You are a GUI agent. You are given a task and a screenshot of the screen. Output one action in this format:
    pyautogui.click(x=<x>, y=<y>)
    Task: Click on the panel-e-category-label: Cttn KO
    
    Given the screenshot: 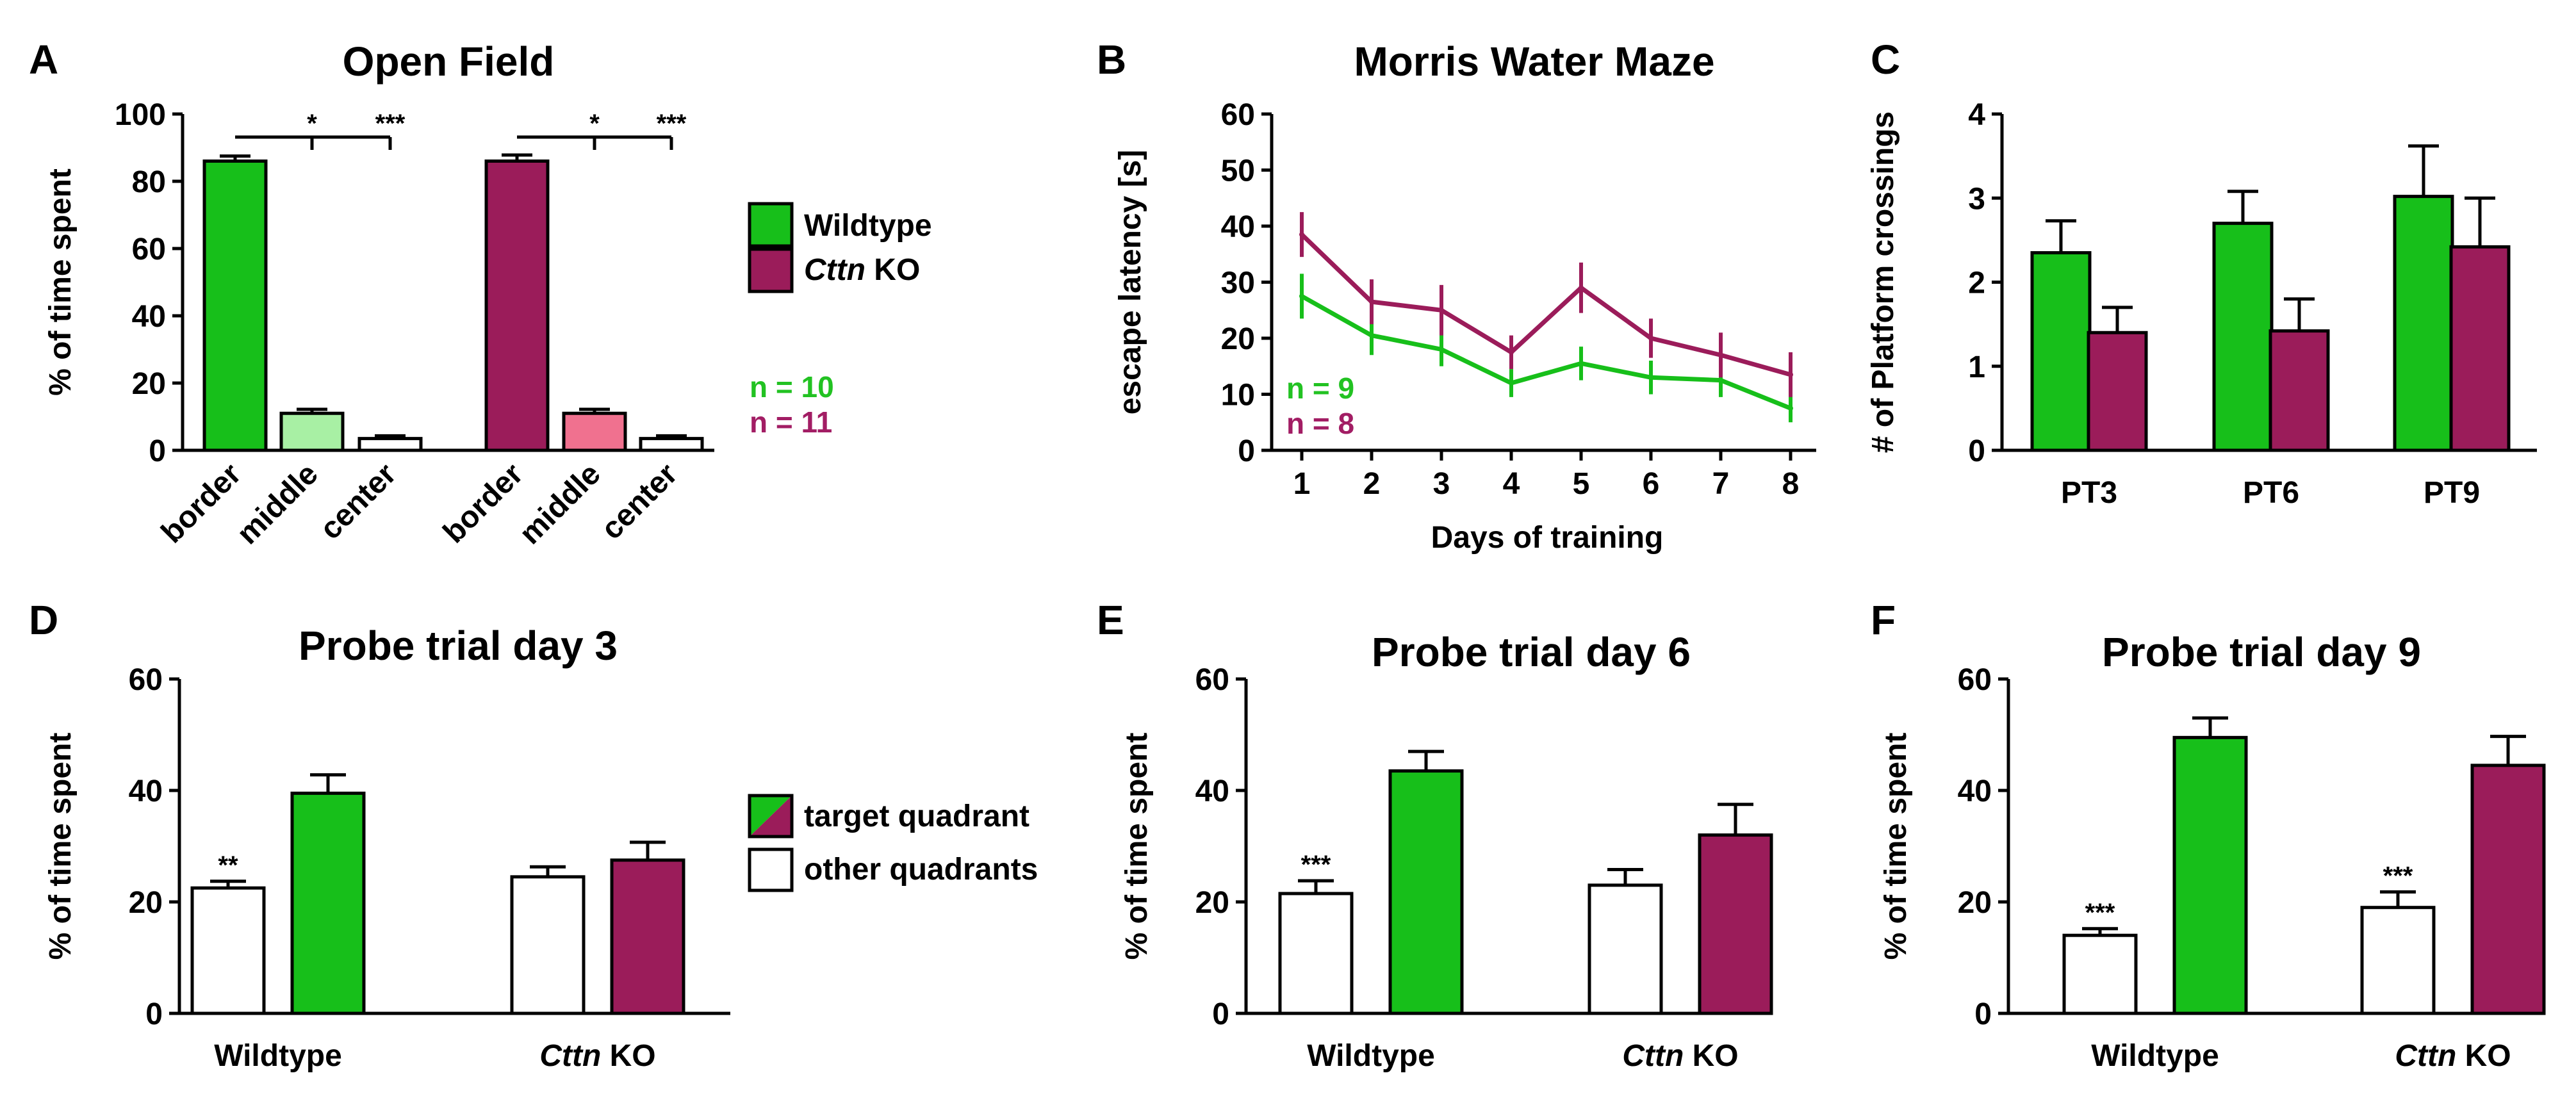 What is the action you would take?
    pyautogui.click(x=1680, y=1056)
    